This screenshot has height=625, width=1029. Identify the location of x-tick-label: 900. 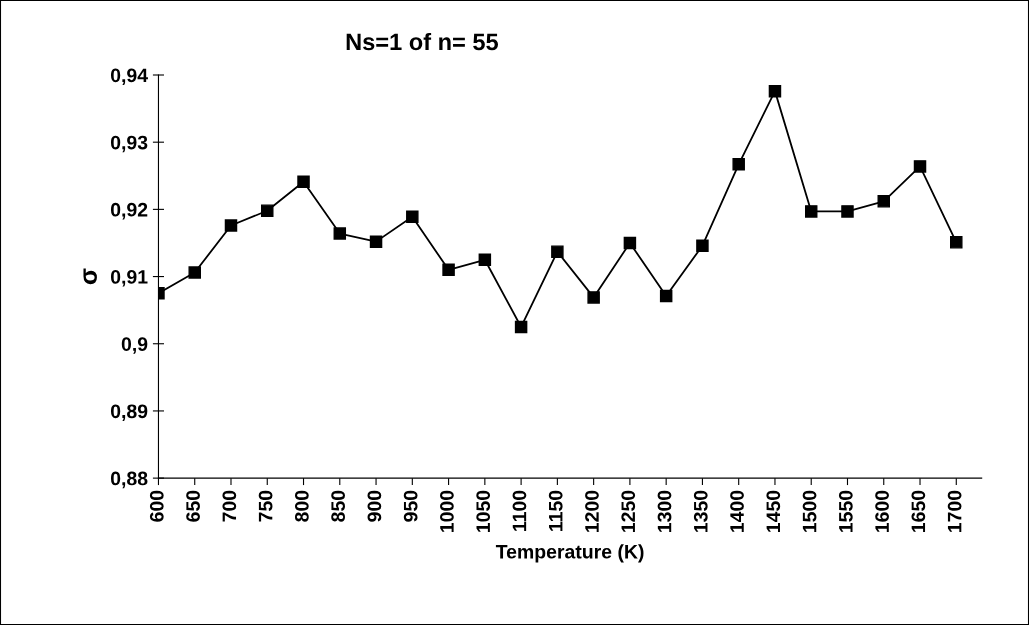
(374, 506).